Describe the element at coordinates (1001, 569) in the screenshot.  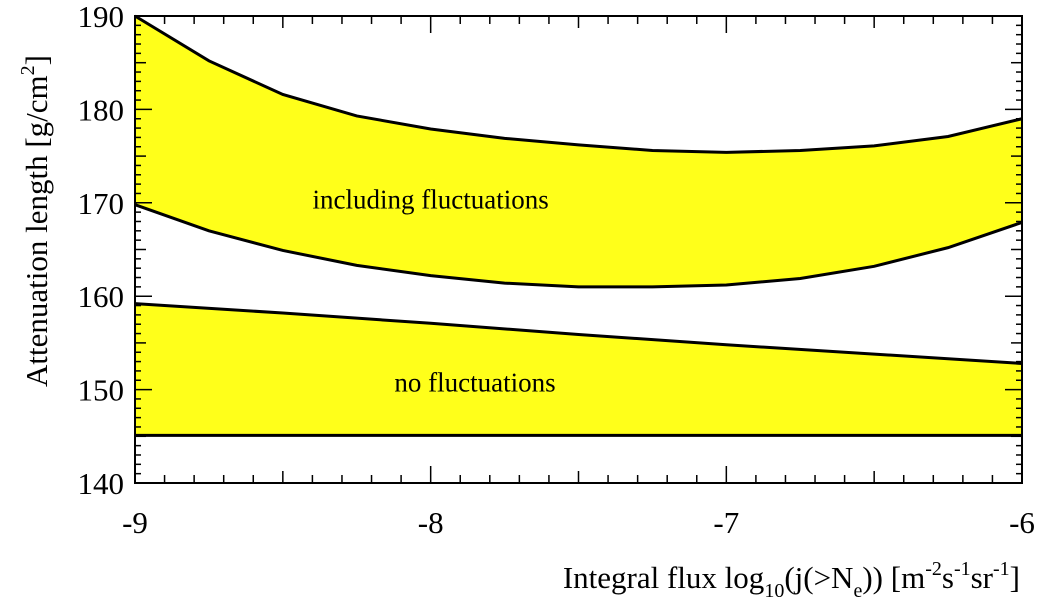
I see `x-axis-title-u3: -1` at that location.